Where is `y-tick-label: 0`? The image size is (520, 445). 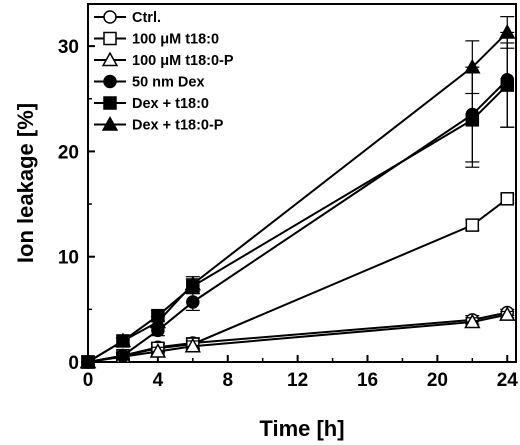 y-tick-label: 0 is located at coordinates (73, 363).